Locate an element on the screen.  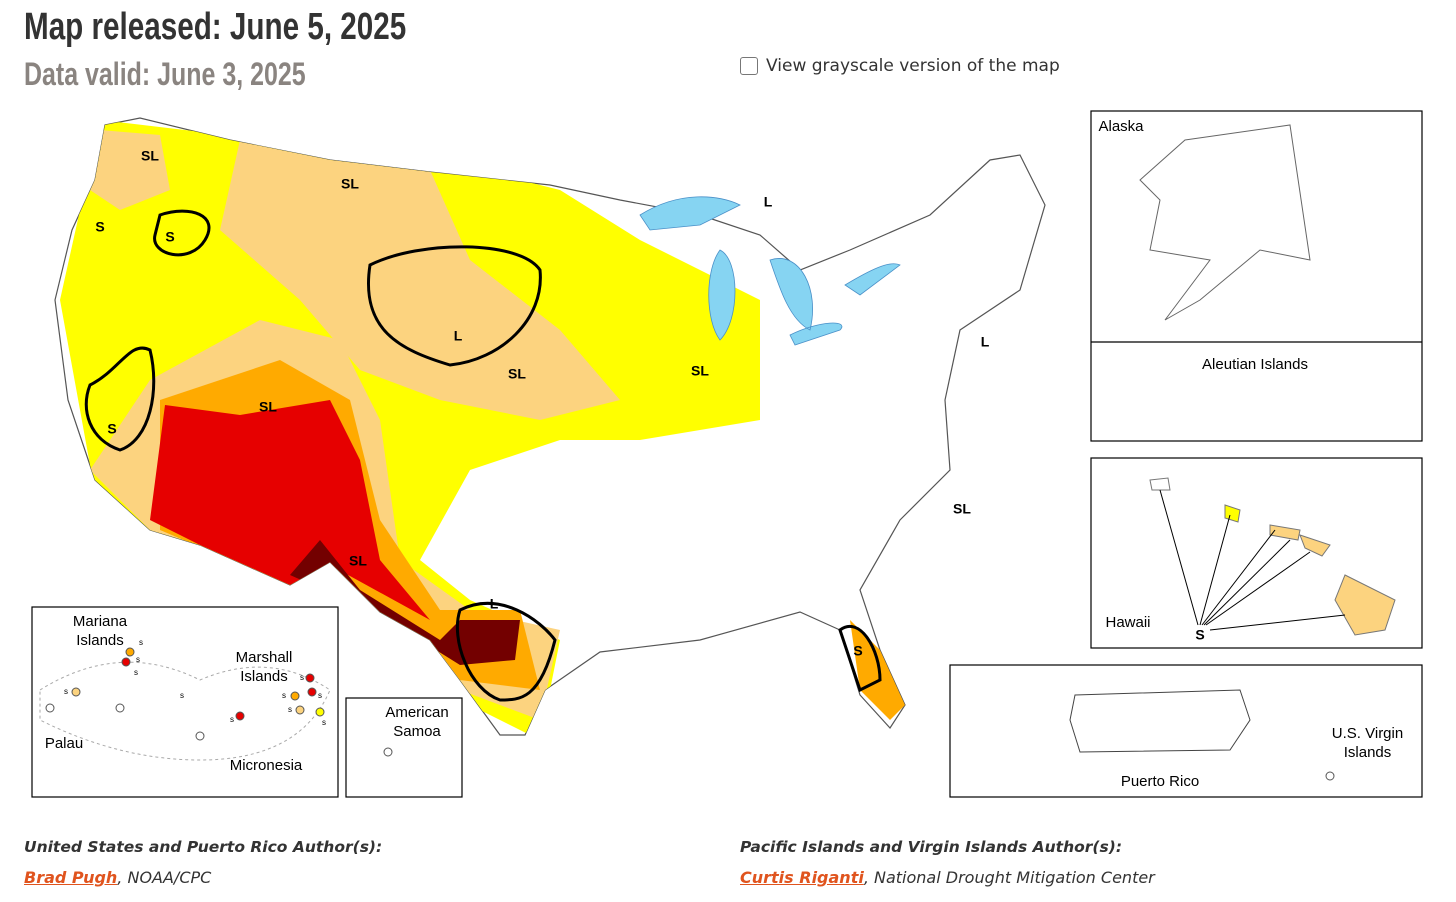
author-line: Brad Pugh, NOAA/CPC is located at coordinates (117, 877).